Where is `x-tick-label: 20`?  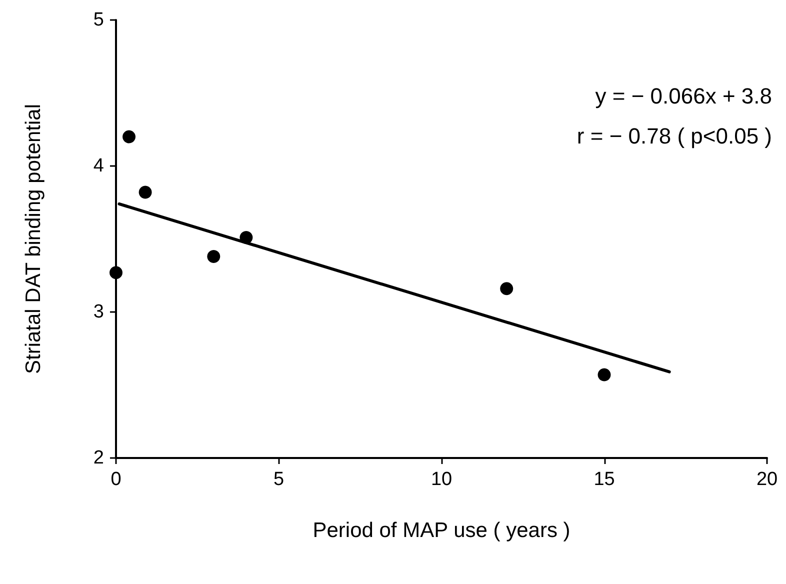
x-tick-label: 20 is located at coordinates (767, 479).